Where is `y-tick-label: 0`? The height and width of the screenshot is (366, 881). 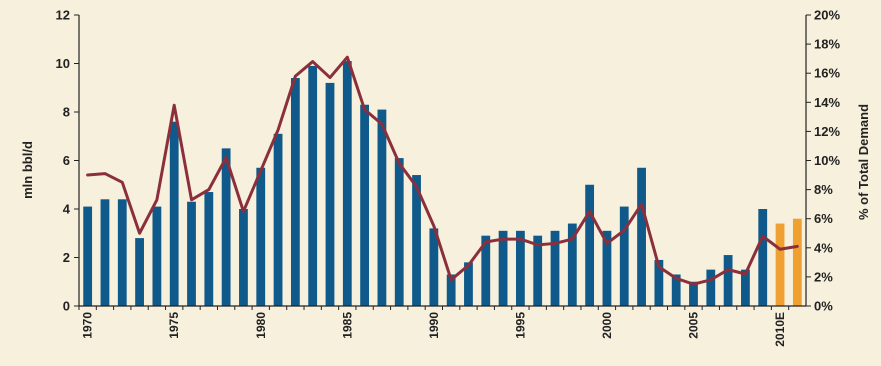
y-tick-label: 0 is located at coordinates (66, 306).